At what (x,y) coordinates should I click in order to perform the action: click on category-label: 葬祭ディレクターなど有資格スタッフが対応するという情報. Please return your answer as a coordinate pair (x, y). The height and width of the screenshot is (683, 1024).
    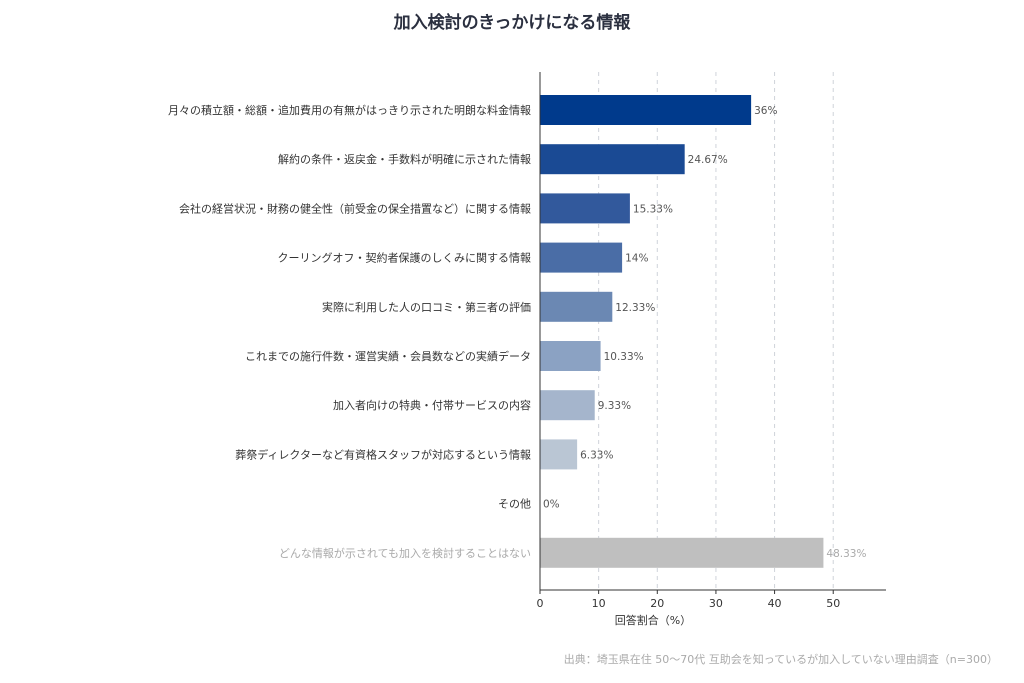
    Looking at the image, I should click on (383, 454).